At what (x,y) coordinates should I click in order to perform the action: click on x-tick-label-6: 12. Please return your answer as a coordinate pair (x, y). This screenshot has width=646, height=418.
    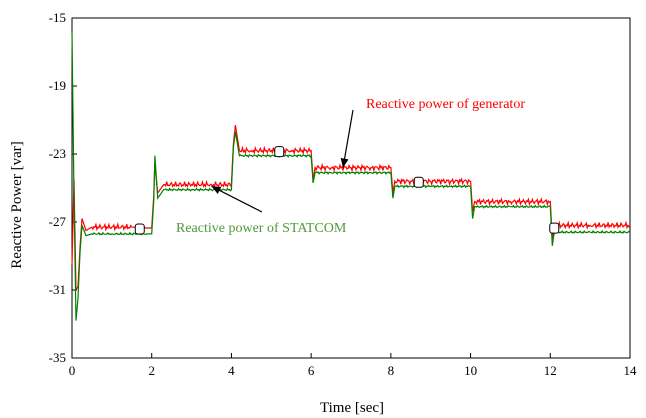
    Looking at the image, I should click on (550, 370).